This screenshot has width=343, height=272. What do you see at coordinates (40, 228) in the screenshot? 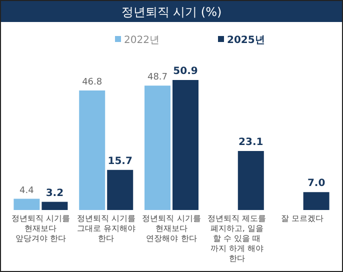
I see `x-tick-label: 정년퇴직 시기를 현재보다 앞당겨야 한다` at bounding box center [40, 228].